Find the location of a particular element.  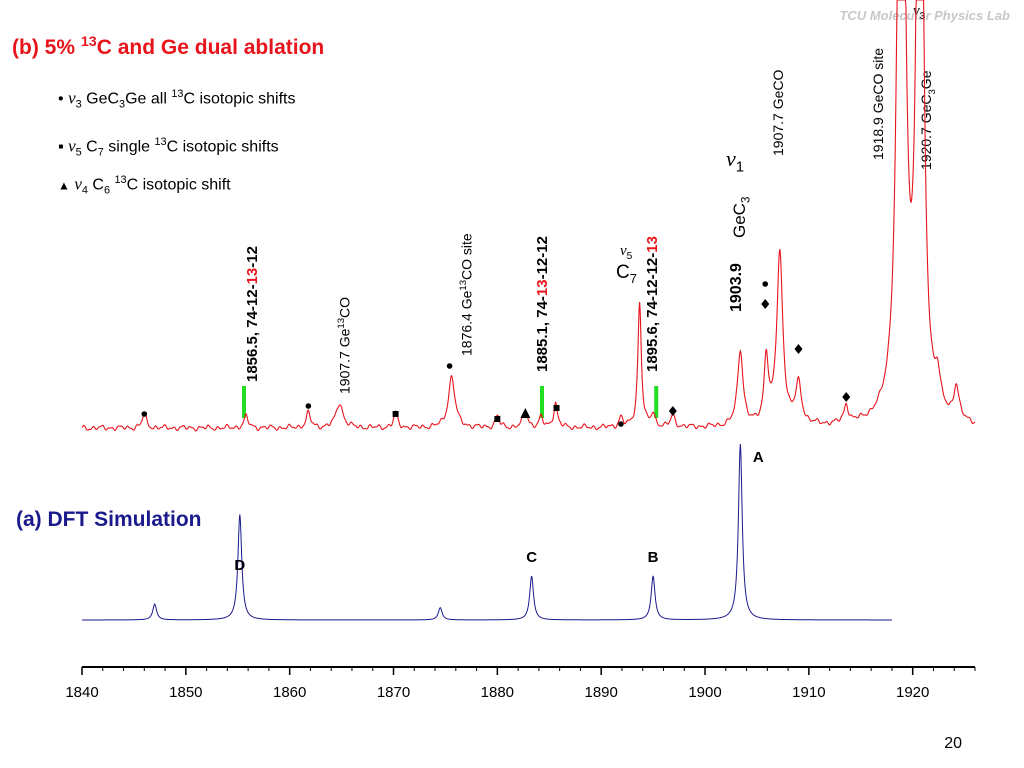

mode-sub: 1 is located at coordinates (740, 167).